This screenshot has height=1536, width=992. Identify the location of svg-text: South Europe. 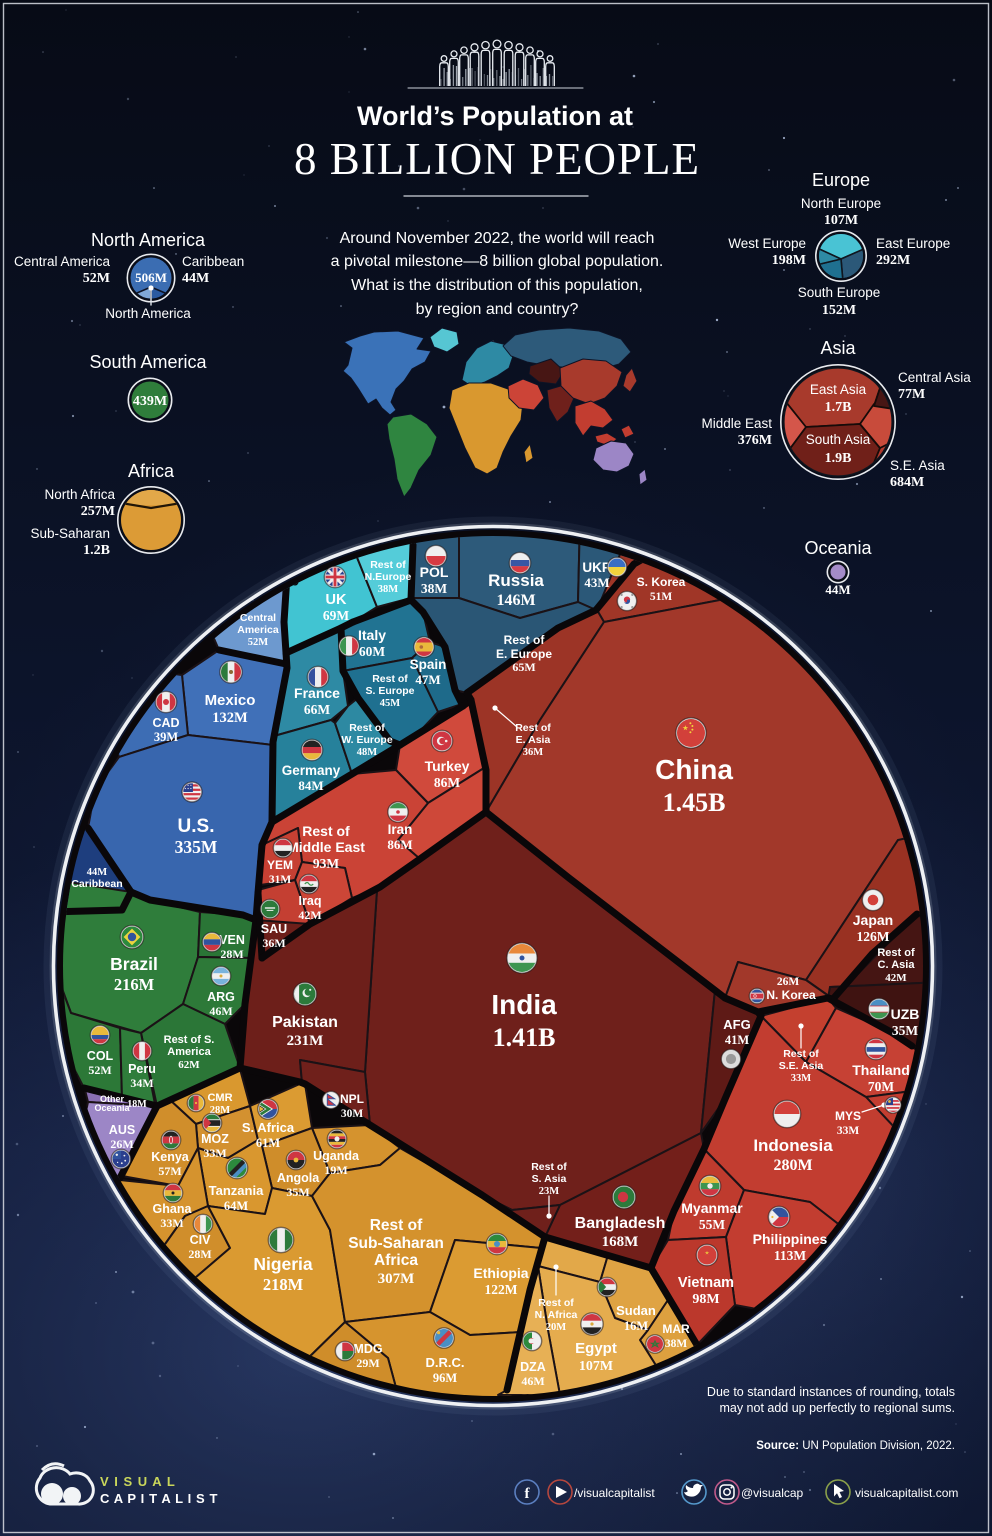
(839, 292).